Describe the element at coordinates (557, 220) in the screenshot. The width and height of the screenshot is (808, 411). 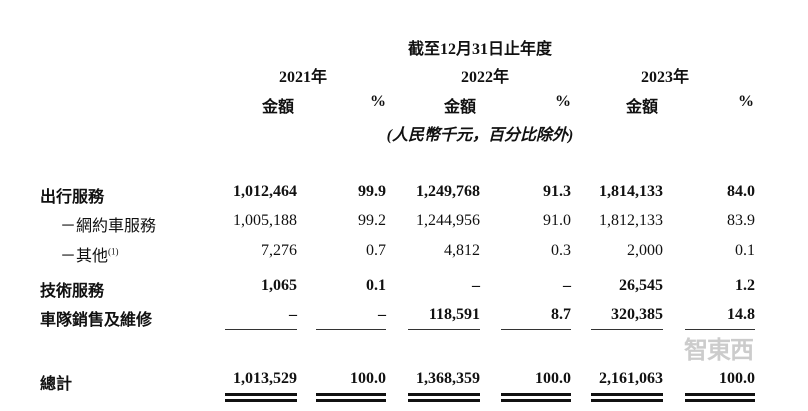
I see `percent-cell: 91.0` at that location.